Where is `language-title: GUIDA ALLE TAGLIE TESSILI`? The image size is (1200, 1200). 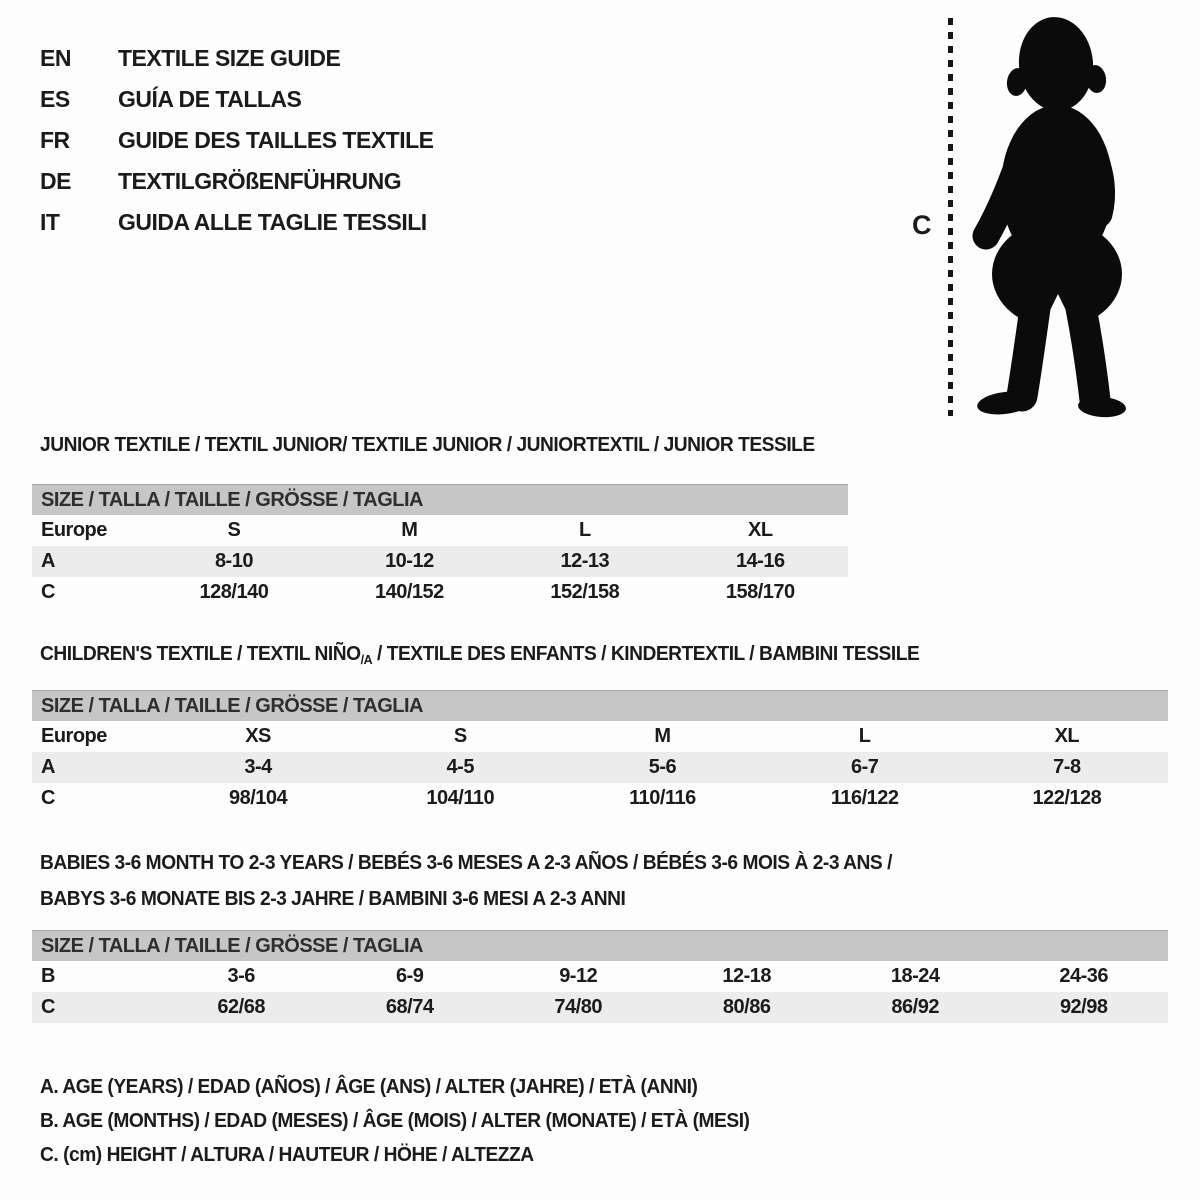
language-title: GUIDA ALLE TAGLIE TESSILI is located at coordinates (272, 222).